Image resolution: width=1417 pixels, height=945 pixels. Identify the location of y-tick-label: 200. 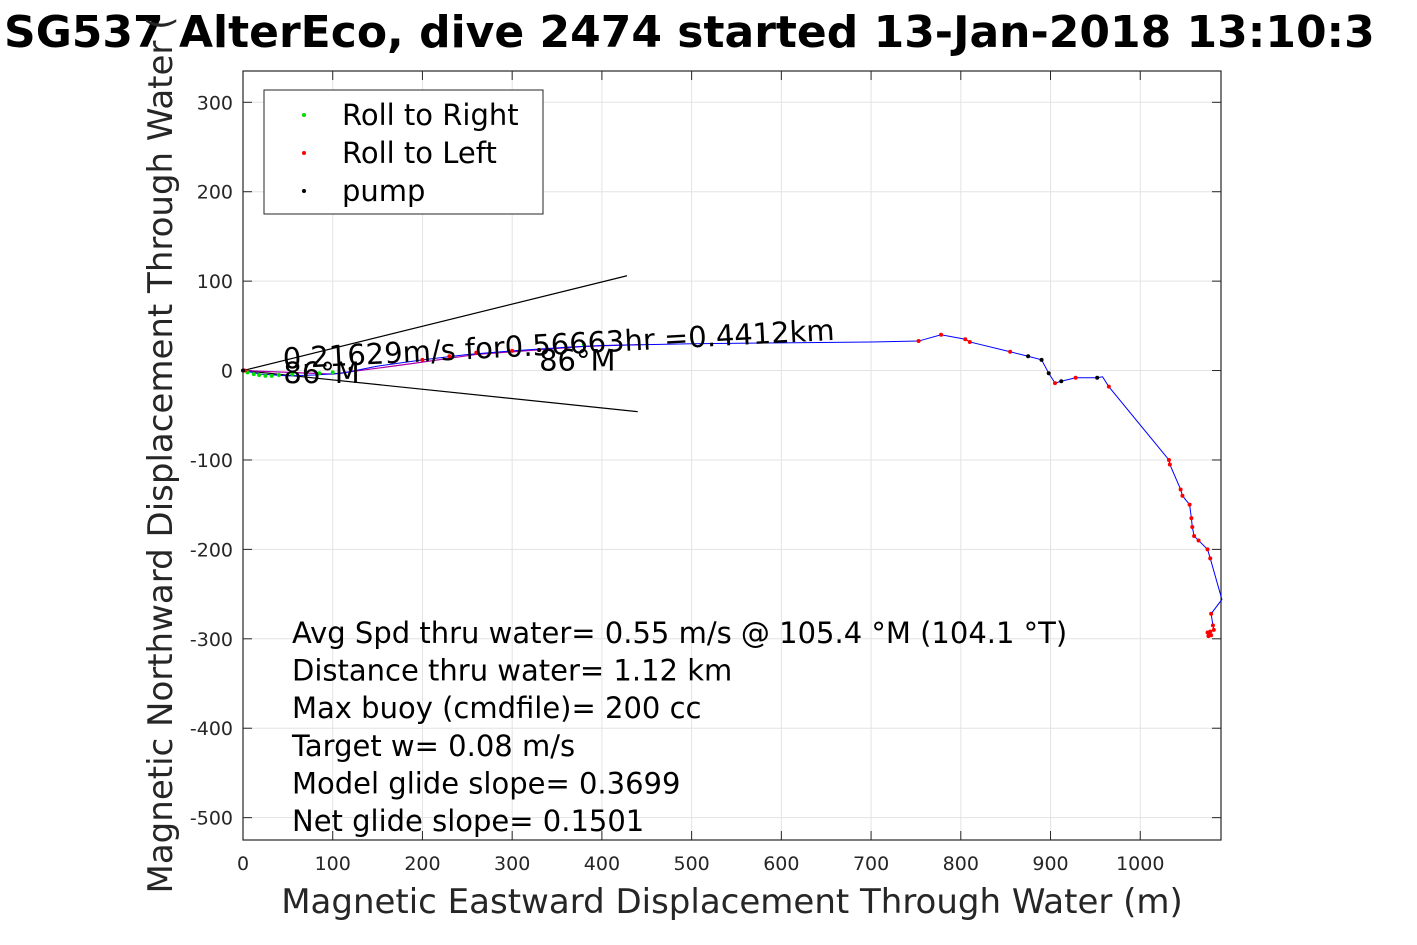
(215, 193).